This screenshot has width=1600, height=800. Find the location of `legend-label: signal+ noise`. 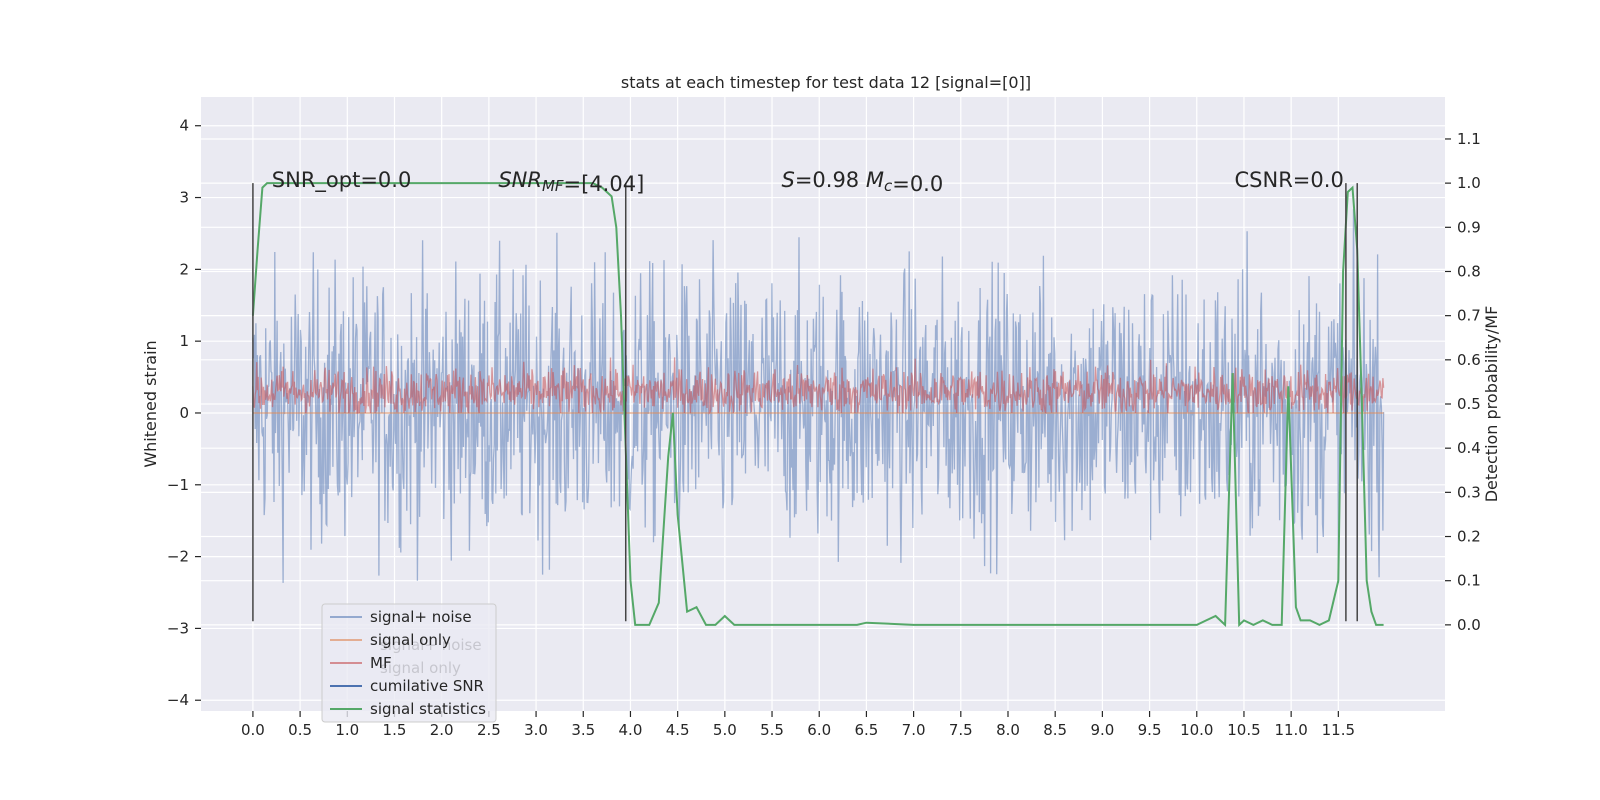

legend-label: signal+ noise is located at coordinates (421, 617).